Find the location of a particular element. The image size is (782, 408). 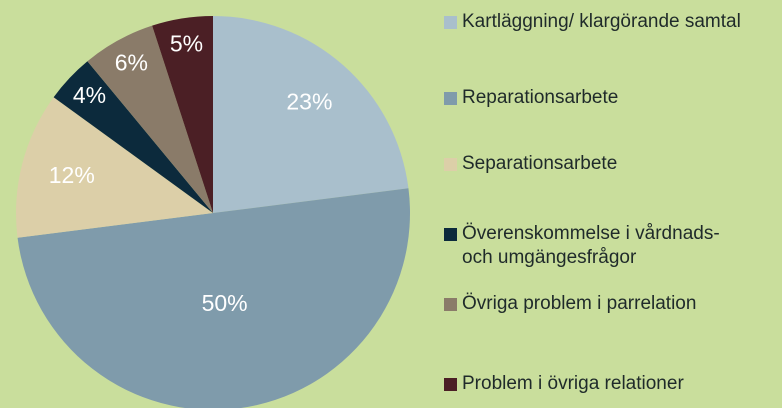

legend-item: Separationsarbete is located at coordinates (594, 164).